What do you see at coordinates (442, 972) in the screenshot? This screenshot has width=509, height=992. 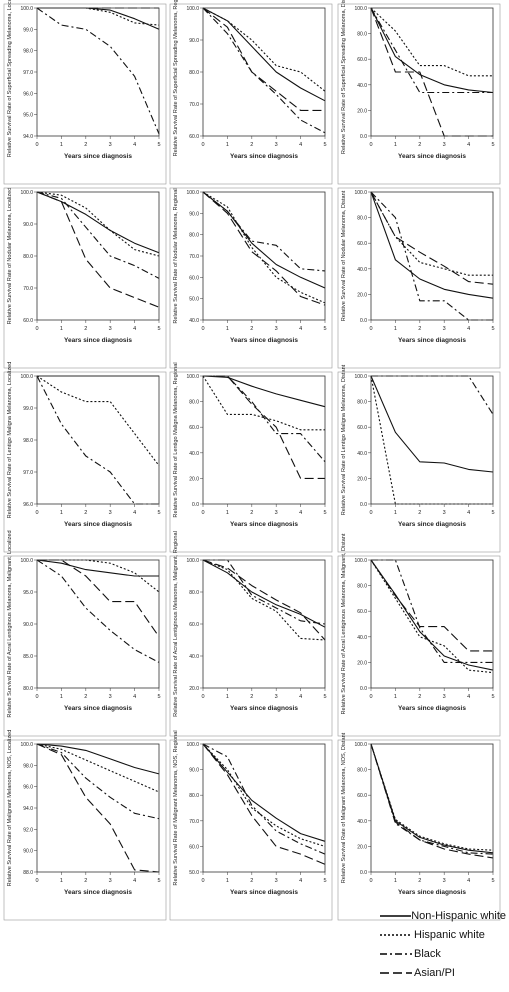 I see `legend-item: Asian/PI` at bounding box center [442, 972].